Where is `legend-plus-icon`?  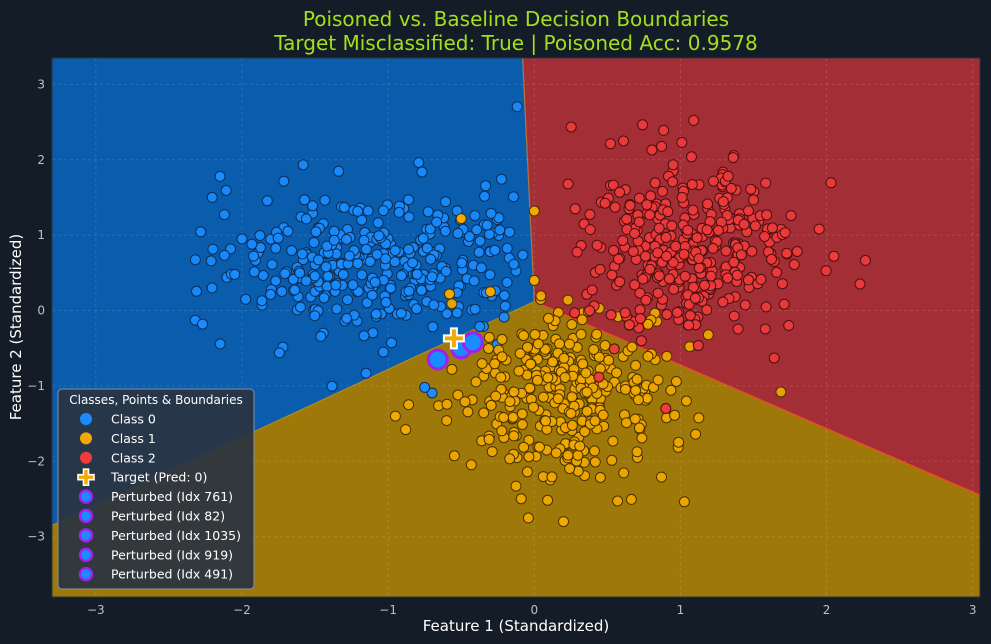 legend-plus-icon is located at coordinates (86, 477).